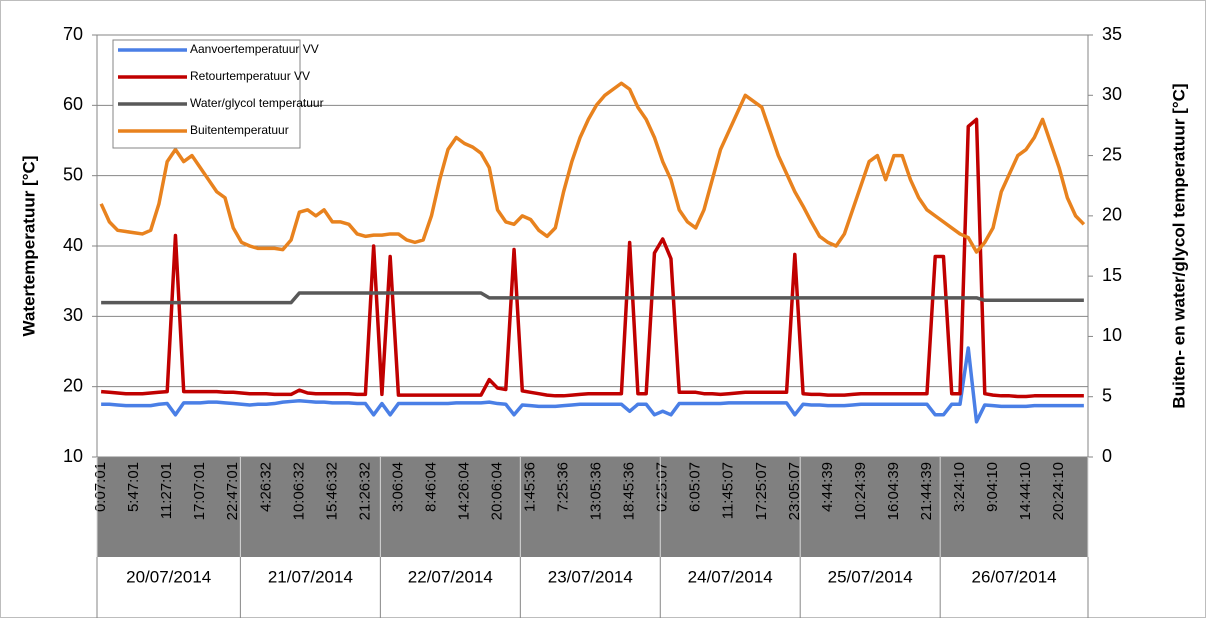 The width and height of the screenshot is (1206, 618). What do you see at coordinates (794, 491) in the screenshot?
I see `x-tick-label: 23:05:07` at bounding box center [794, 491].